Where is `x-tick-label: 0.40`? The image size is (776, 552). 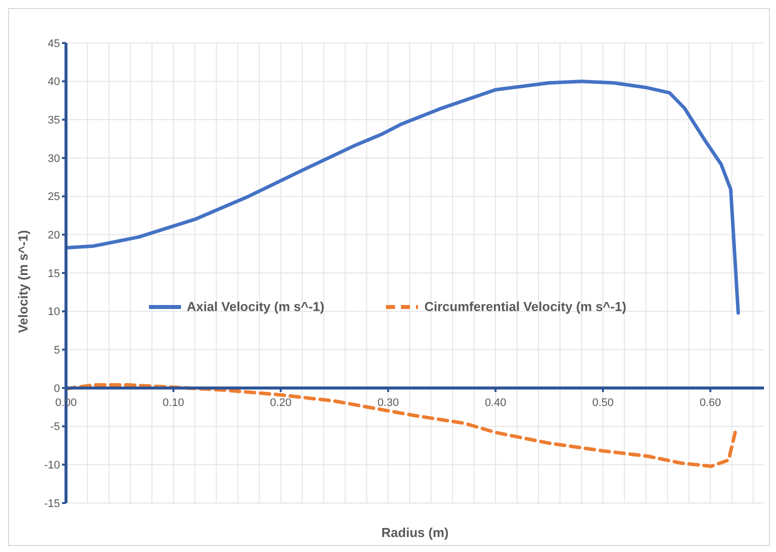
x-tick-label: 0.40 is located at coordinates (495, 403).